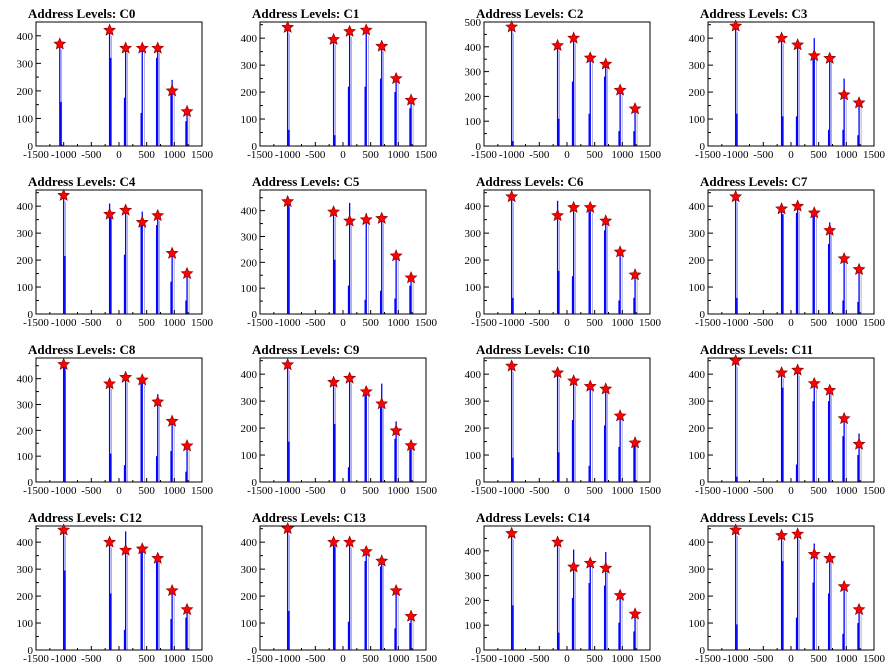  Describe the element at coordinates (306, 349) in the screenshot. I see `chart-title: Address Levels: C9` at that location.